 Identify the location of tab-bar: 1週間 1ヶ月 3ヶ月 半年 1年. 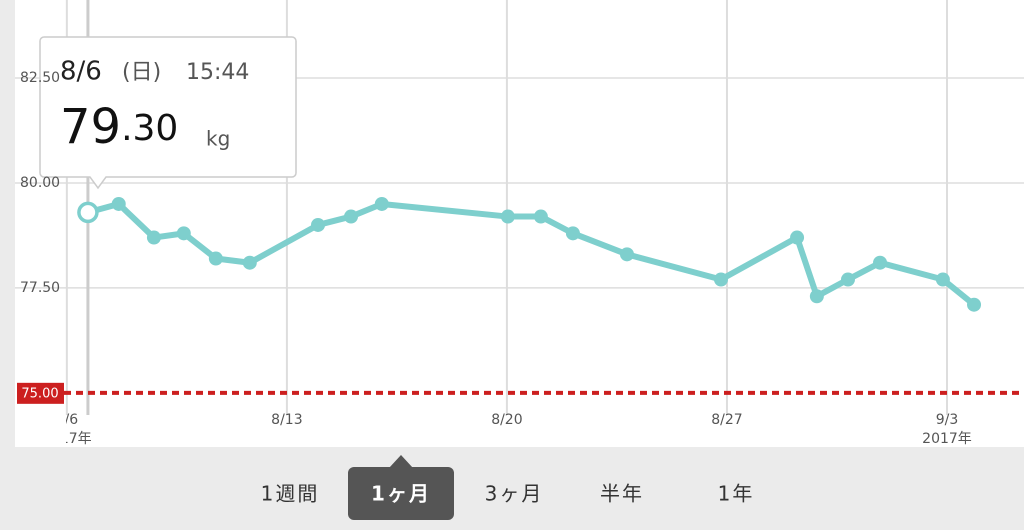
(508, 487).